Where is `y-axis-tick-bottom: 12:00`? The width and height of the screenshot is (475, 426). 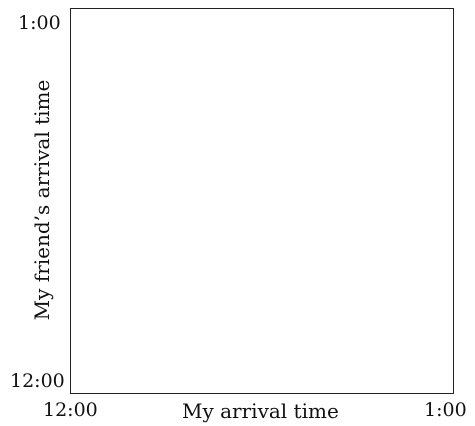
y-axis-tick-bottom: 12:00 is located at coordinates (37, 381).